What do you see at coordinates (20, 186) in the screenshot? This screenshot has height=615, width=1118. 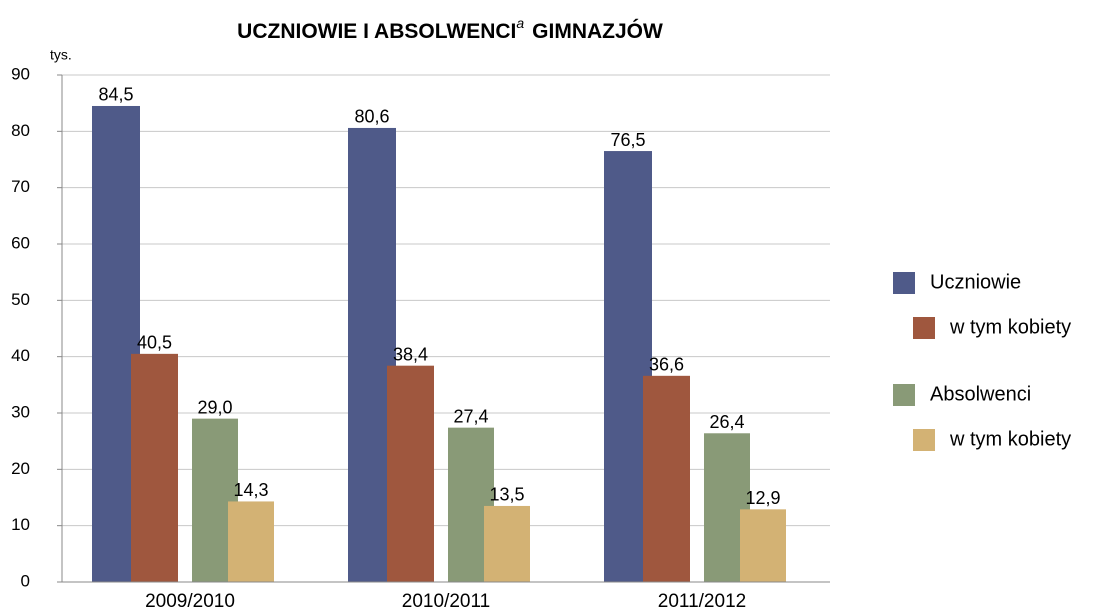 I see `y-tick-label: 70` at bounding box center [20, 186].